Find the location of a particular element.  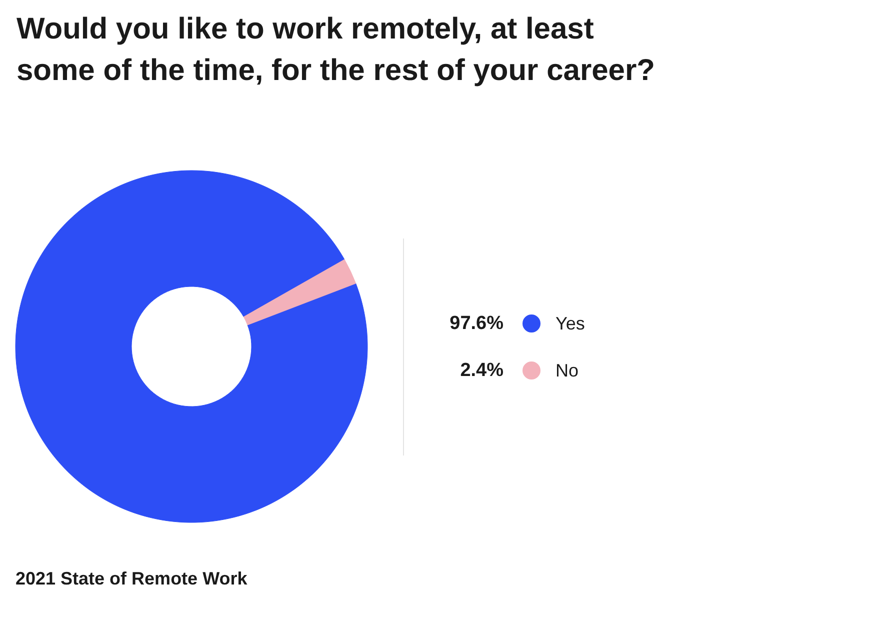

chart-title: Would you like to work remotely, at least some of the time, for the rest of your career? is located at coordinates (335, 49).